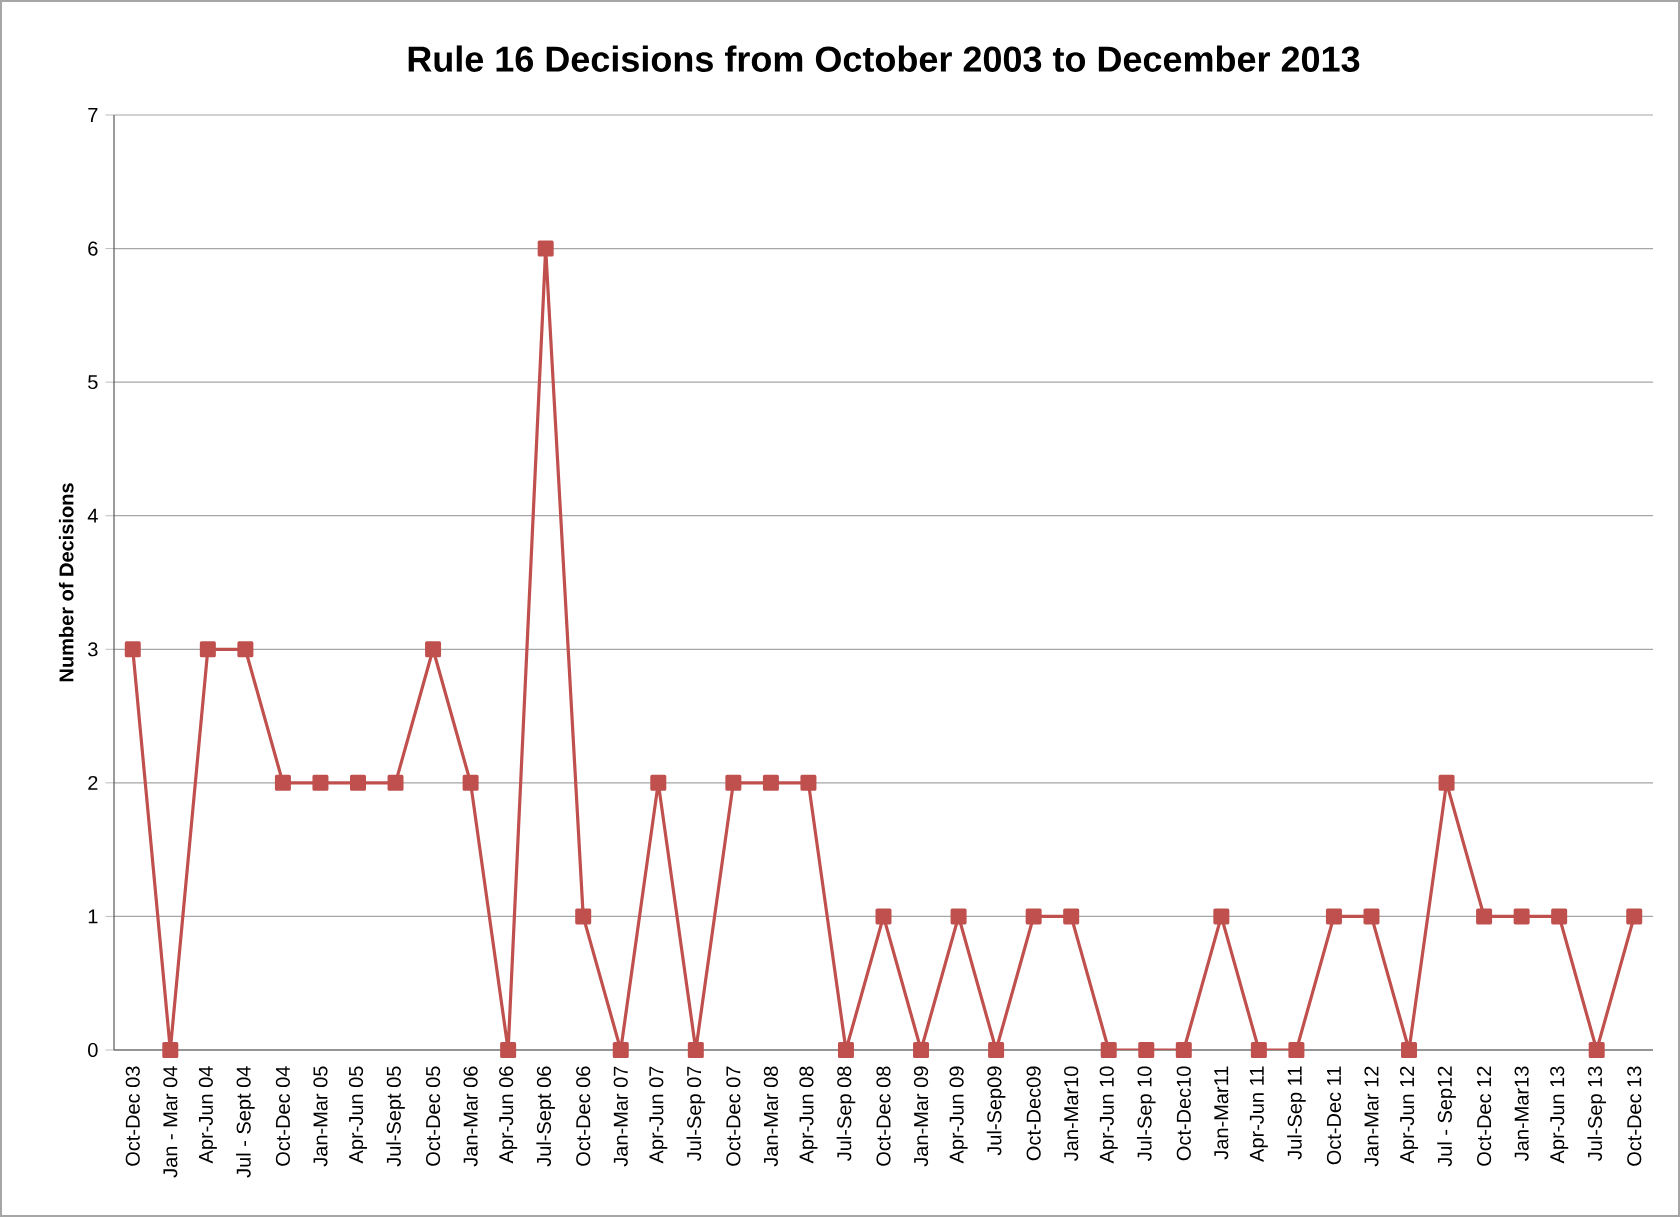  Describe the element at coordinates (170, 1122) in the screenshot. I see `x-tick-label: Jan - Mar 04` at that location.